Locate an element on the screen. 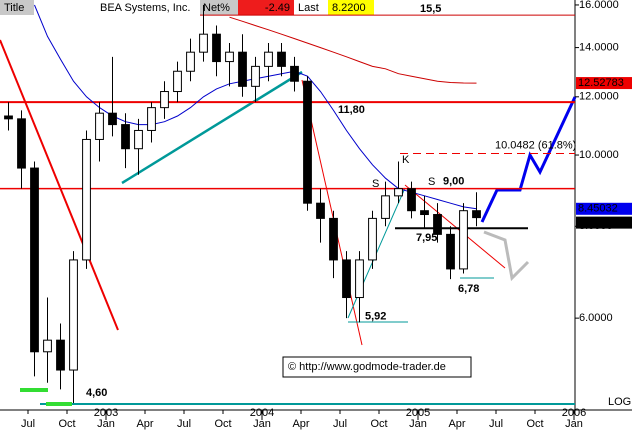 This screenshot has height=430, width=632. price-box-label: 8.45032 is located at coordinates (598, 209).